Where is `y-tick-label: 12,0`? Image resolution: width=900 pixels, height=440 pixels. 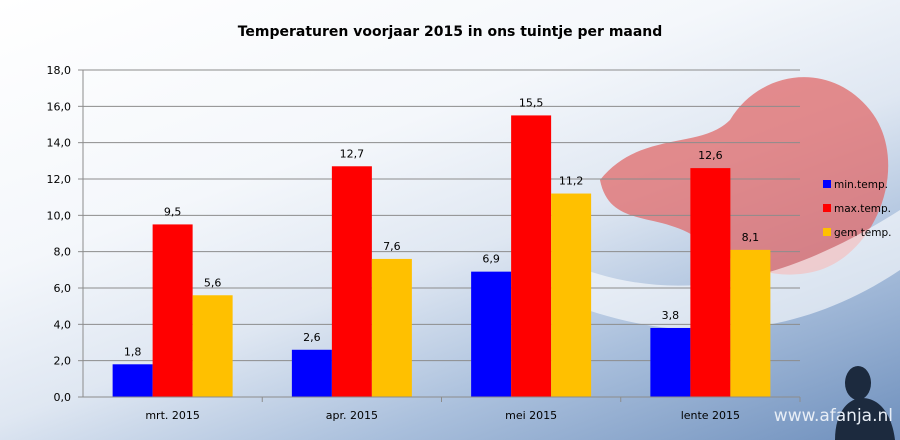
y-tick-label: 12,0 is located at coordinates (59, 179).